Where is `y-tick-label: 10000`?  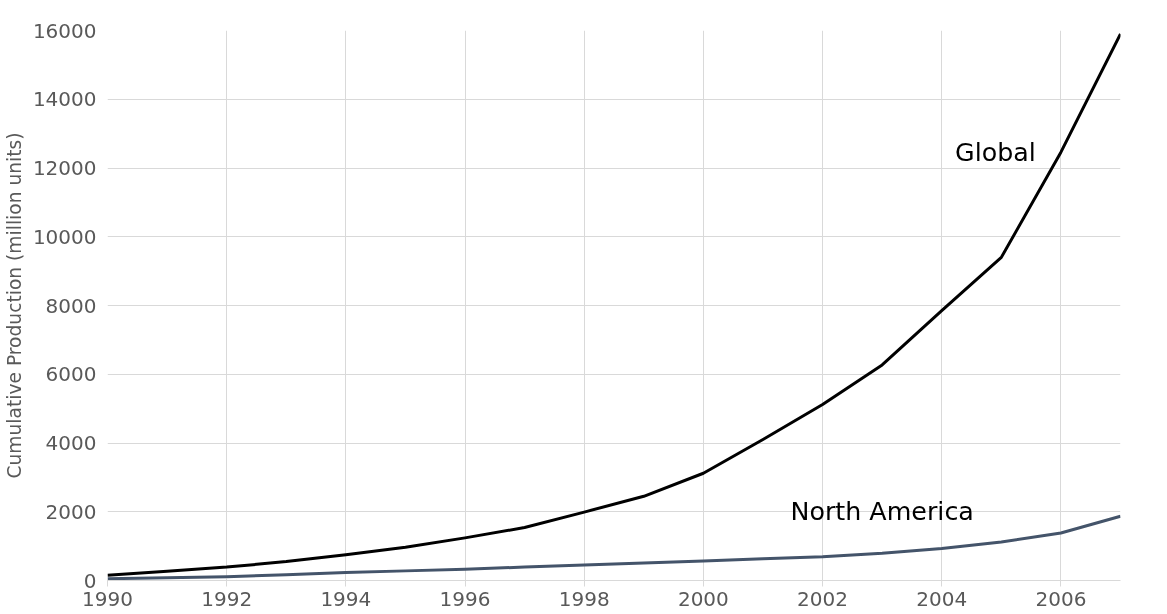
y-tick-label: 10000 is located at coordinates (64, 236).